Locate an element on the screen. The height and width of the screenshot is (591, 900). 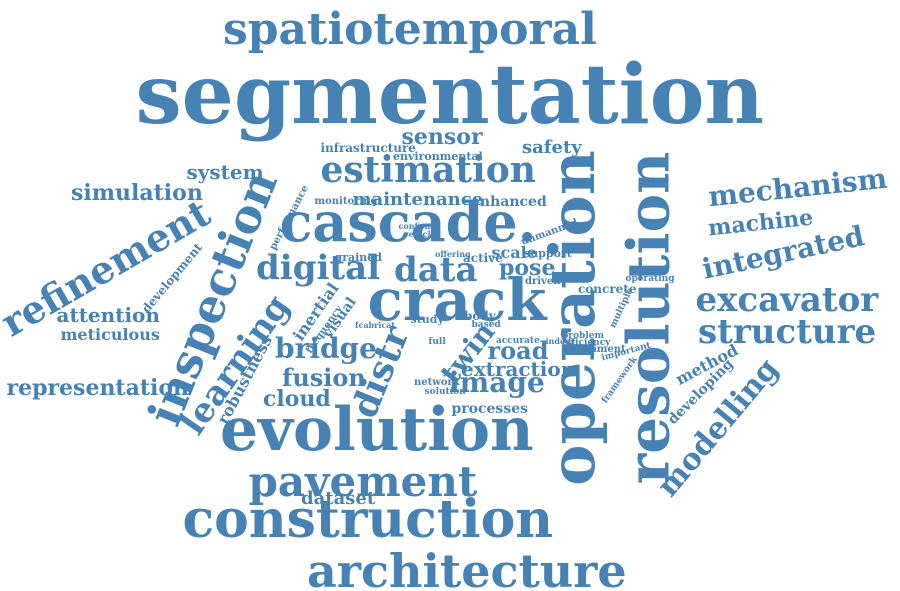
cloud-word: concrete is located at coordinates (607, 289).